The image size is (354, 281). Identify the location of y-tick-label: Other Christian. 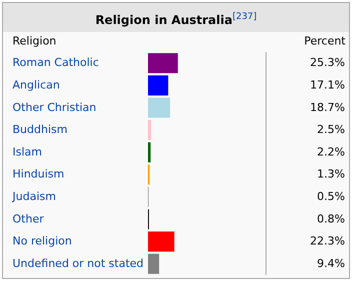
(54, 107).